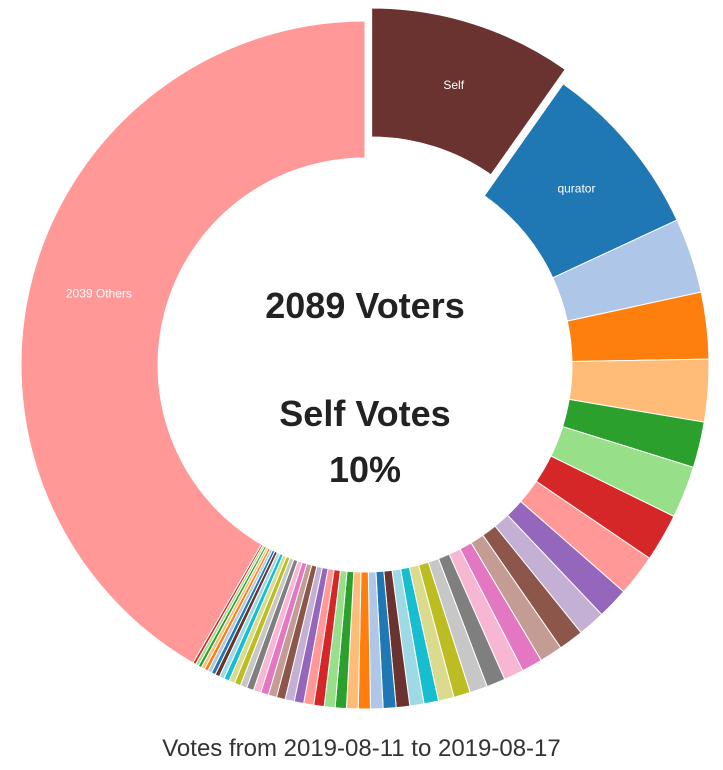 The width and height of the screenshot is (723, 770). I want to click on slice-label-2039-others: 2039 Others, so click(99, 294).